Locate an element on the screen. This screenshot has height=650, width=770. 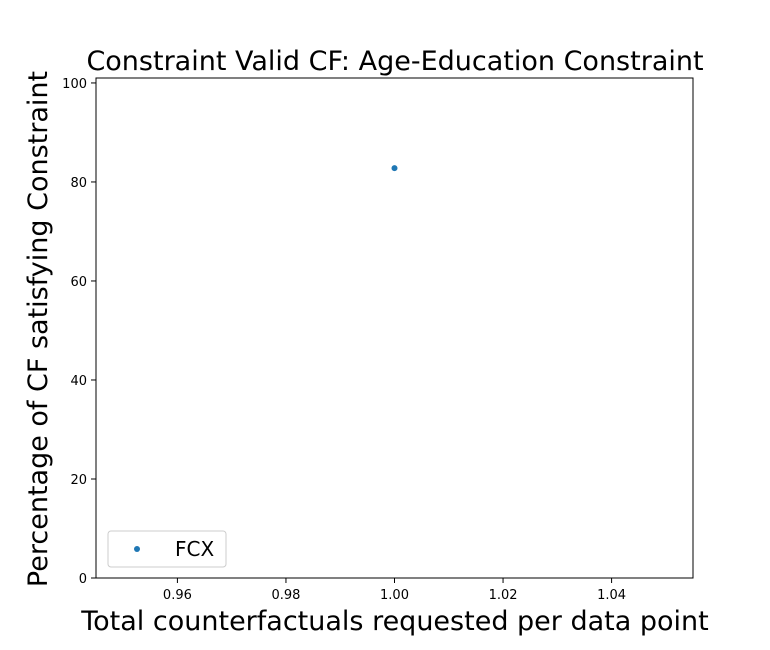
x-tick-label: 1.00 is located at coordinates (394, 595).